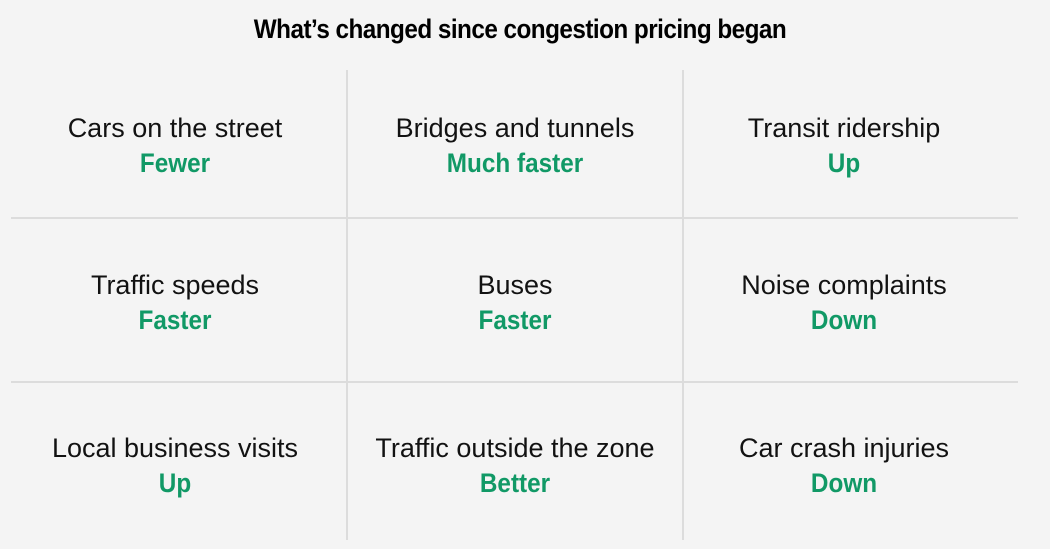 This screenshot has width=1050, height=549. What do you see at coordinates (175, 448) in the screenshot?
I see `metric-label: Local business visits` at bounding box center [175, 448].